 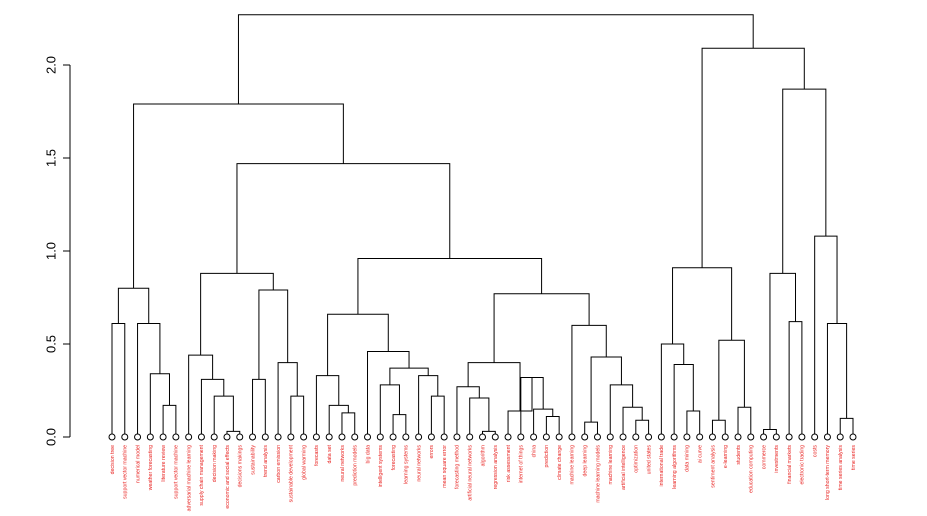 I want to click on y-tick-label: 0.0, so click(x=51, y=437).